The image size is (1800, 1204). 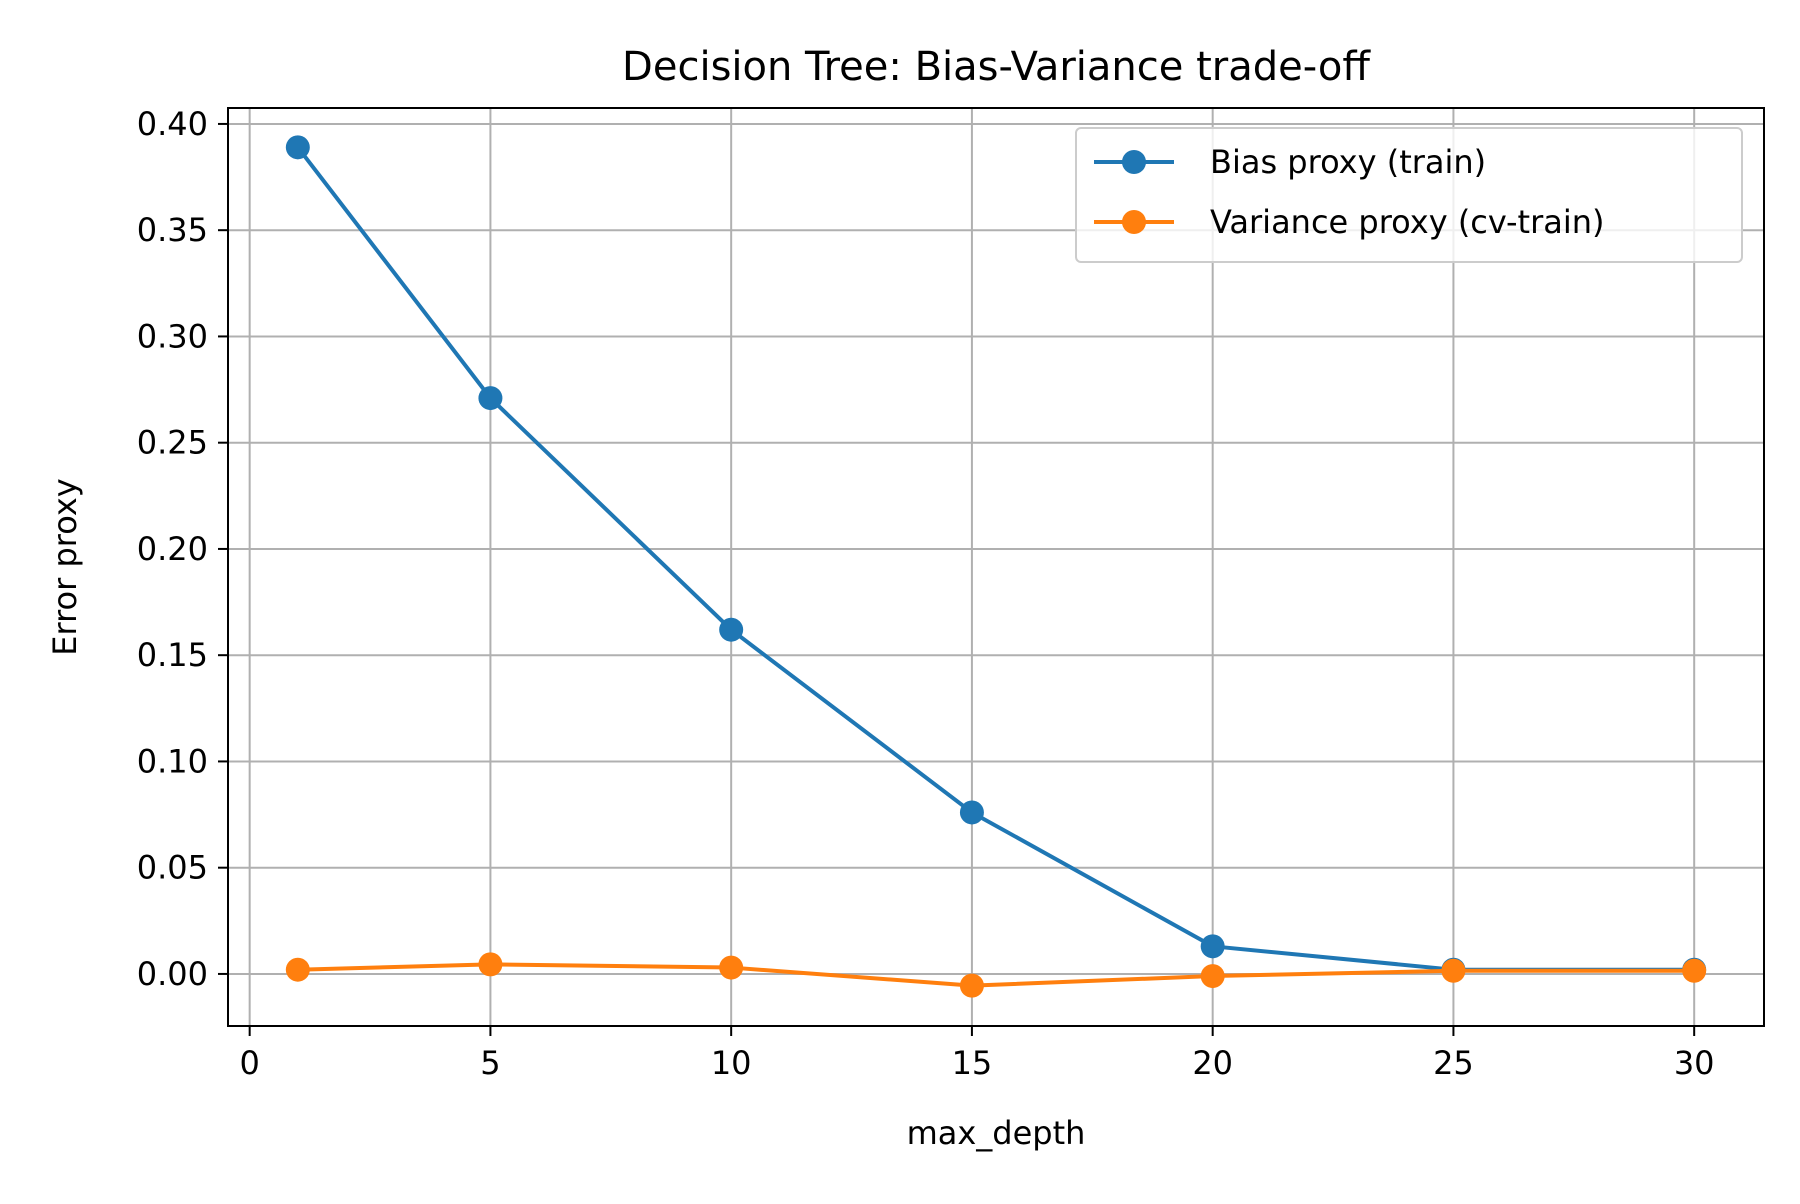 I want to click on y-tick-label: 0.40, so click(x=172, y=124).